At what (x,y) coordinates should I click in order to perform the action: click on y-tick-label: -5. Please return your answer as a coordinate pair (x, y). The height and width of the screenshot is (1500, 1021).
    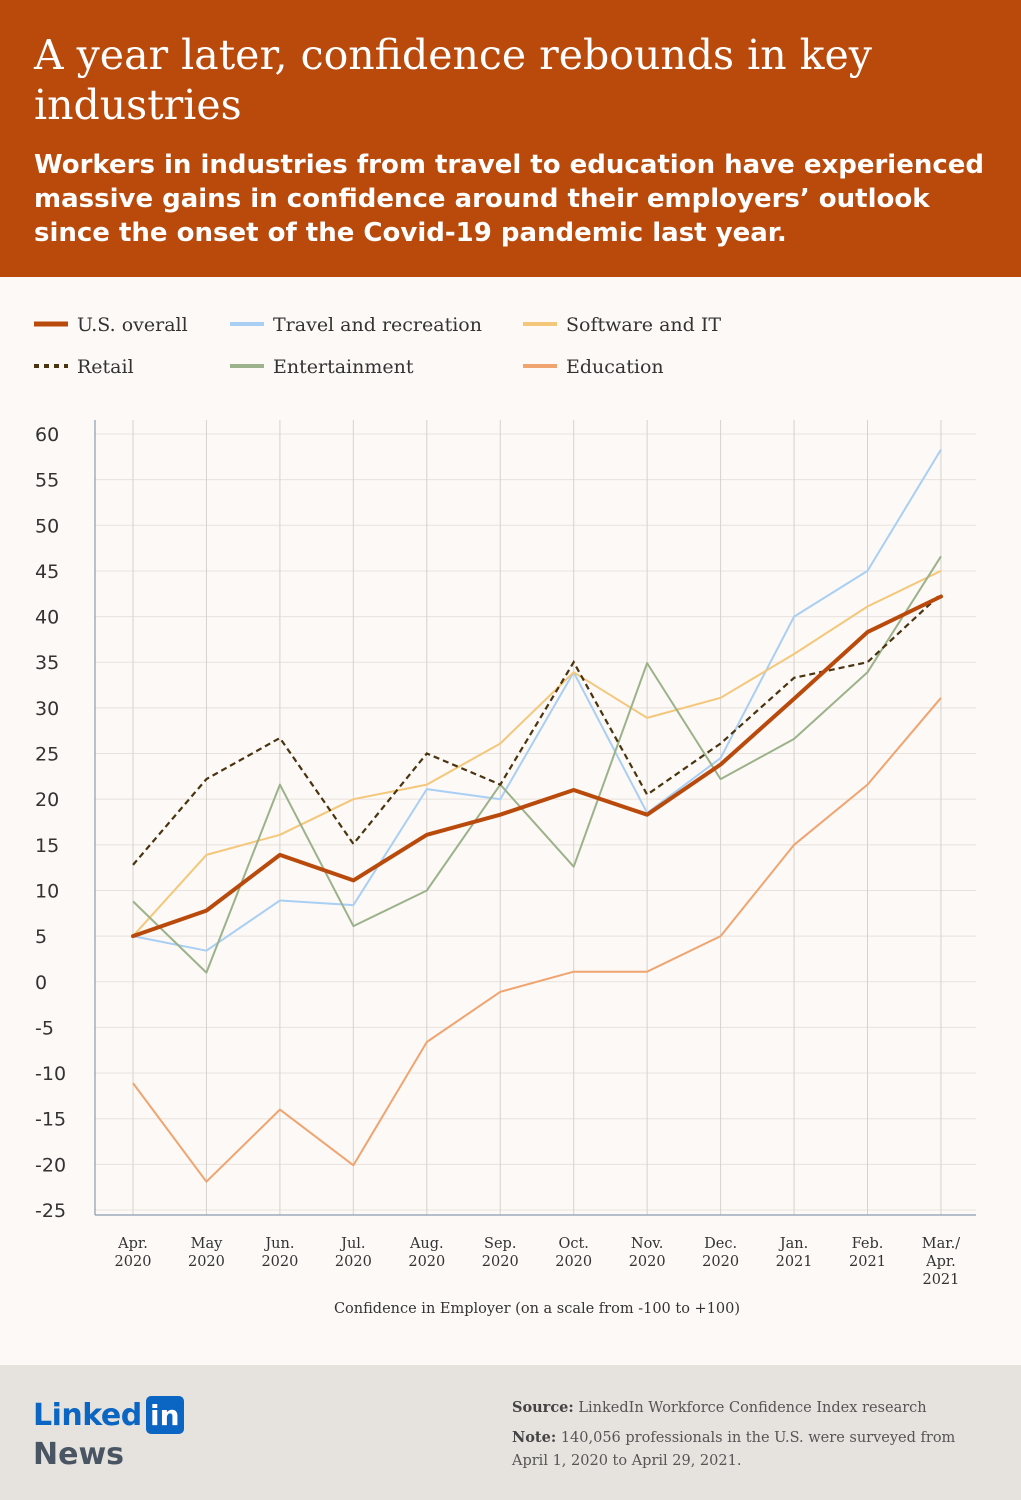
    Looking at the image, I should click on (44, 1028).